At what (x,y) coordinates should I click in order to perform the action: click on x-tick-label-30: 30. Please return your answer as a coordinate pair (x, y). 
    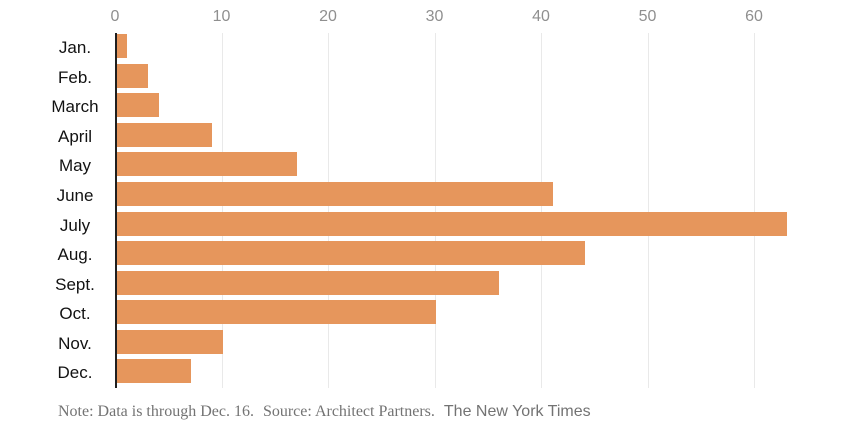
    Looking at the image, I should click on (434, 16).